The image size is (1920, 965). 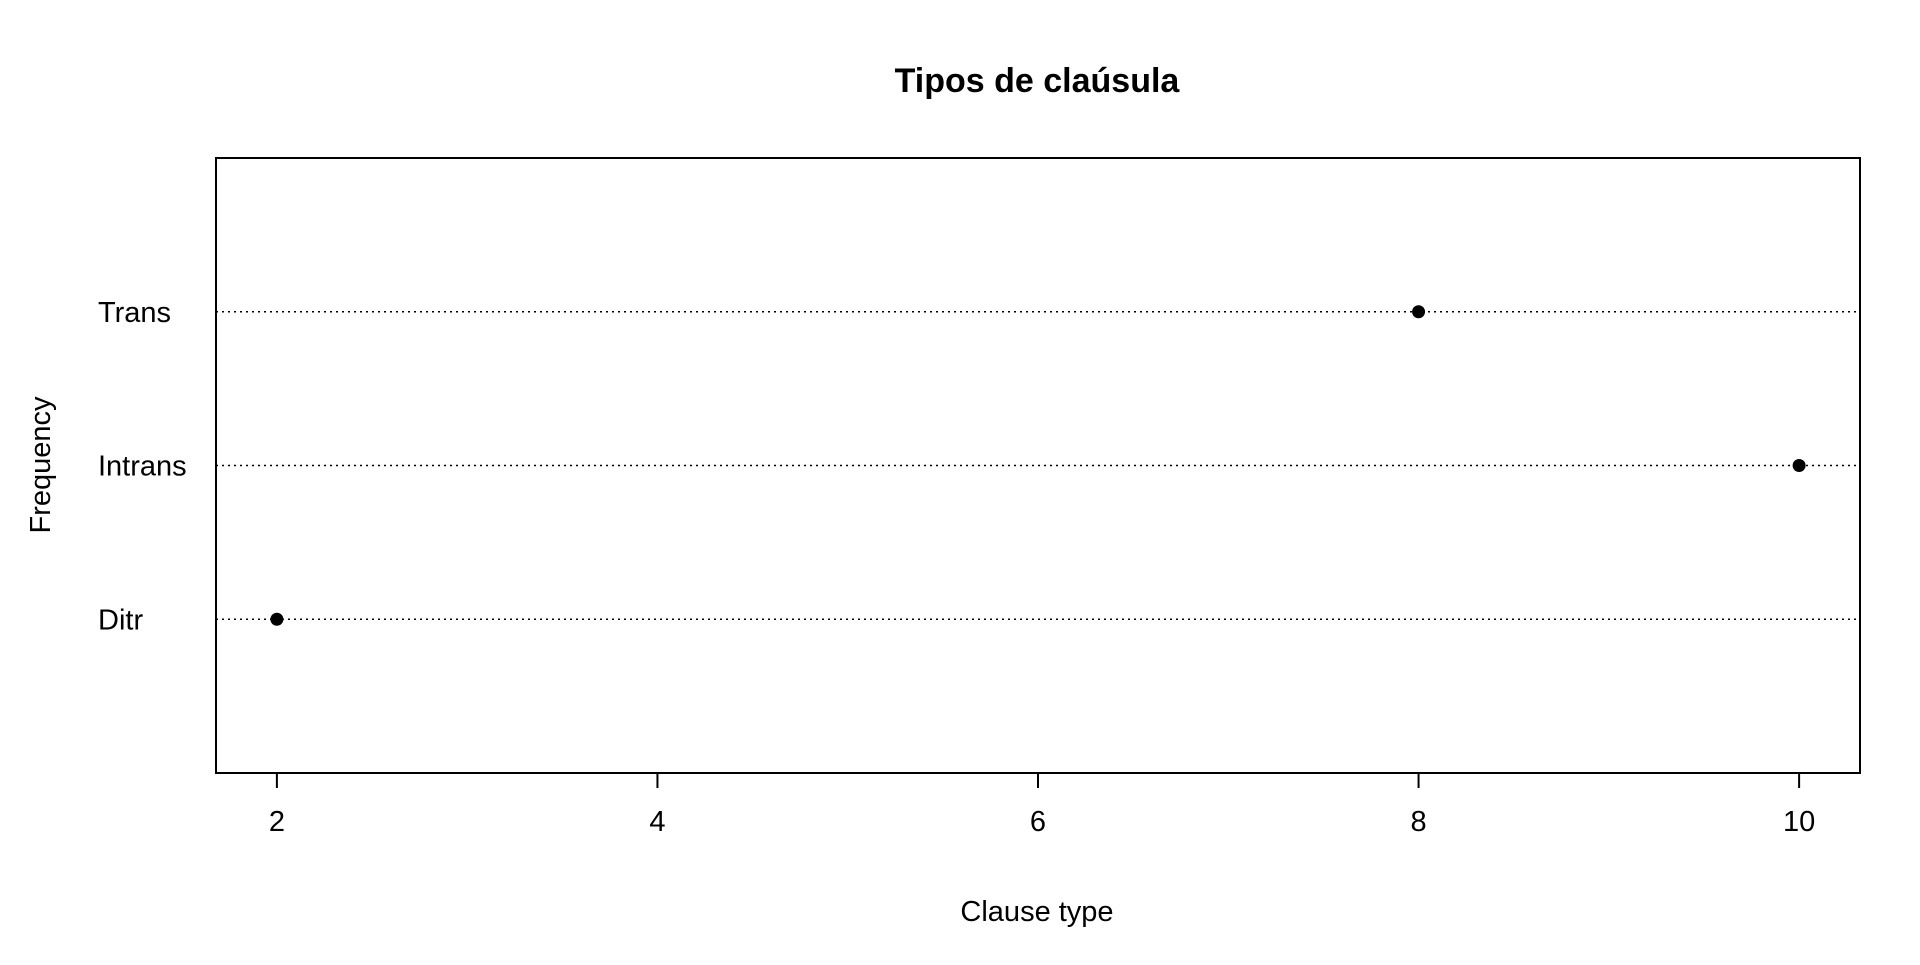 What do you see at coordinates (1038, 81) in the screenshot?
I see `chart-title: Tipos de claúsula` at bounding box center [1038, 81].